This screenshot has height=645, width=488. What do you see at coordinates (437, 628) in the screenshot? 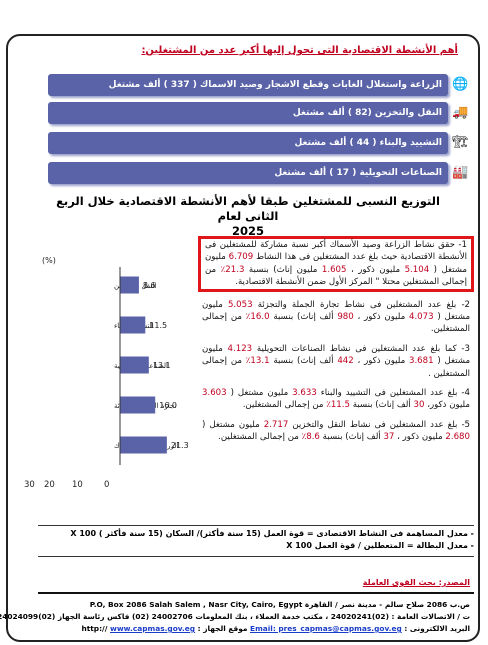
I see `email-label: البريد الالكترونى :` at bounding box center [437, 628].